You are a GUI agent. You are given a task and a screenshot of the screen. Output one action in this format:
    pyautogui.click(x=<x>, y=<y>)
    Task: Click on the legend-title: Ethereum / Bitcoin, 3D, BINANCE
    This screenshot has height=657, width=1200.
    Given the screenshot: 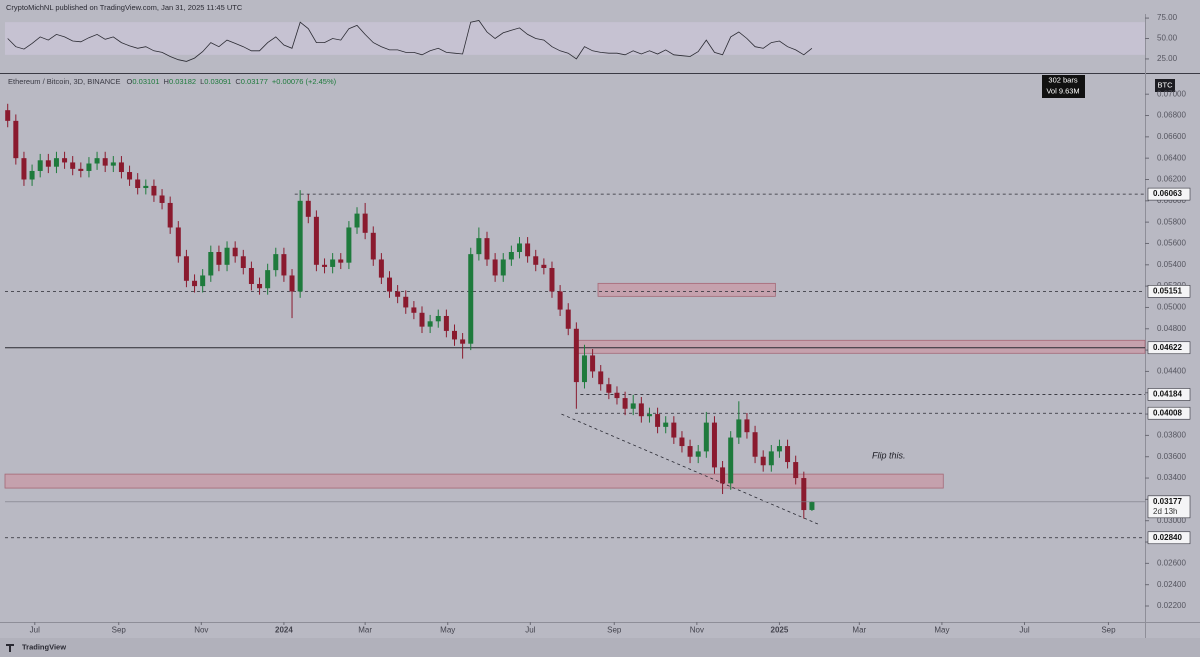 What is the action you would take?
    pyautogui.click(x=64, y=81)
    